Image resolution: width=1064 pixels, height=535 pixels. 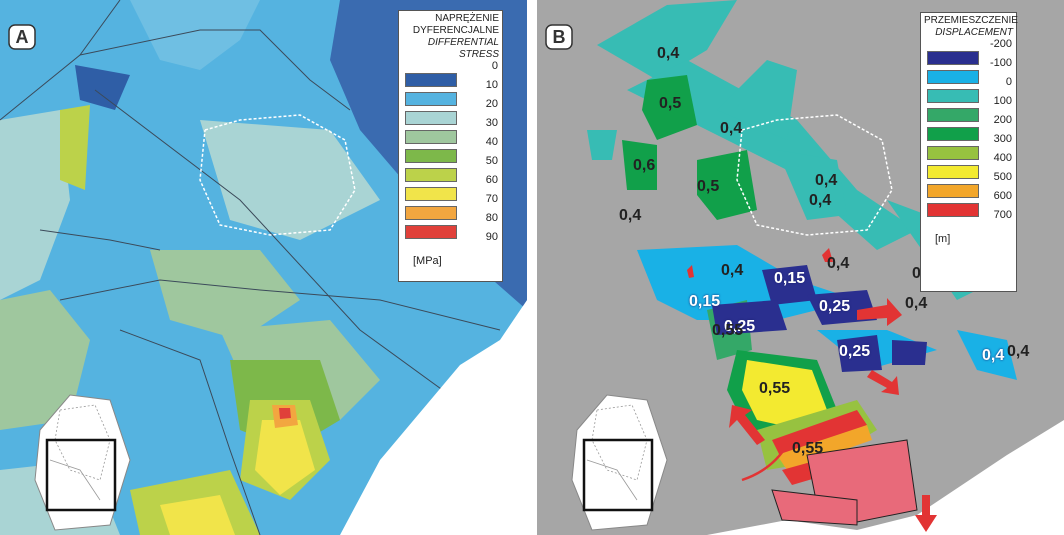 I want to click on legend-row: 40, so click(x=450, y=149).